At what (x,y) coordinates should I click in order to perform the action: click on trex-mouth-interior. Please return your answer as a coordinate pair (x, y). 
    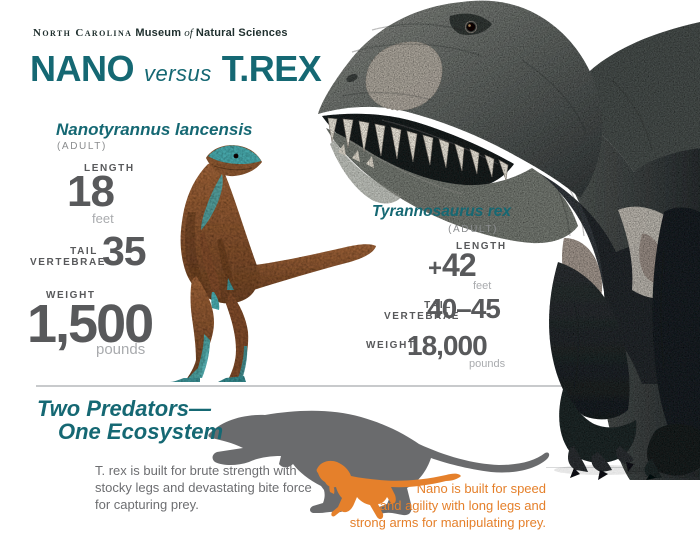
    Looking at the image, I should click on (418, 151).